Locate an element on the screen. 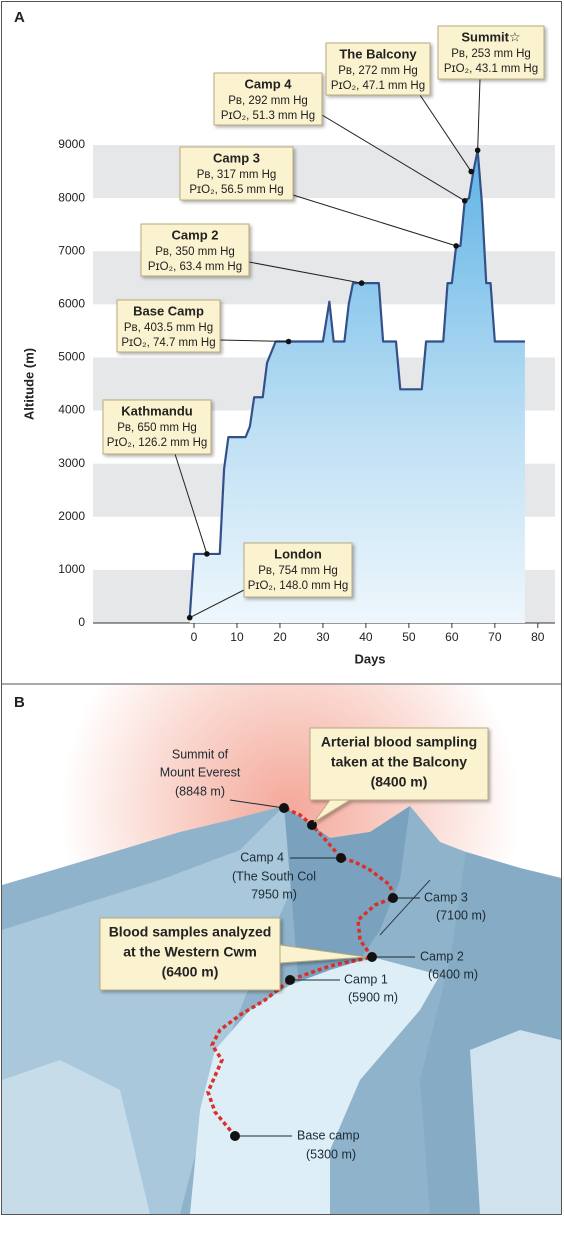 This screenshot has width=564, height=1242. x-tick-label: 40 is located at coordinates (366, 637).